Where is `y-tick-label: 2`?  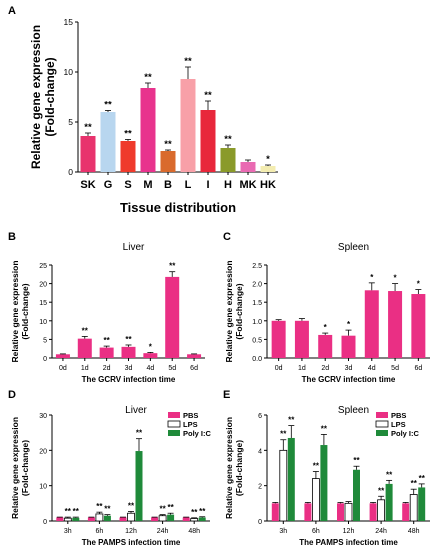
y-tick-label: 2 is located at coordinates (260, 487).